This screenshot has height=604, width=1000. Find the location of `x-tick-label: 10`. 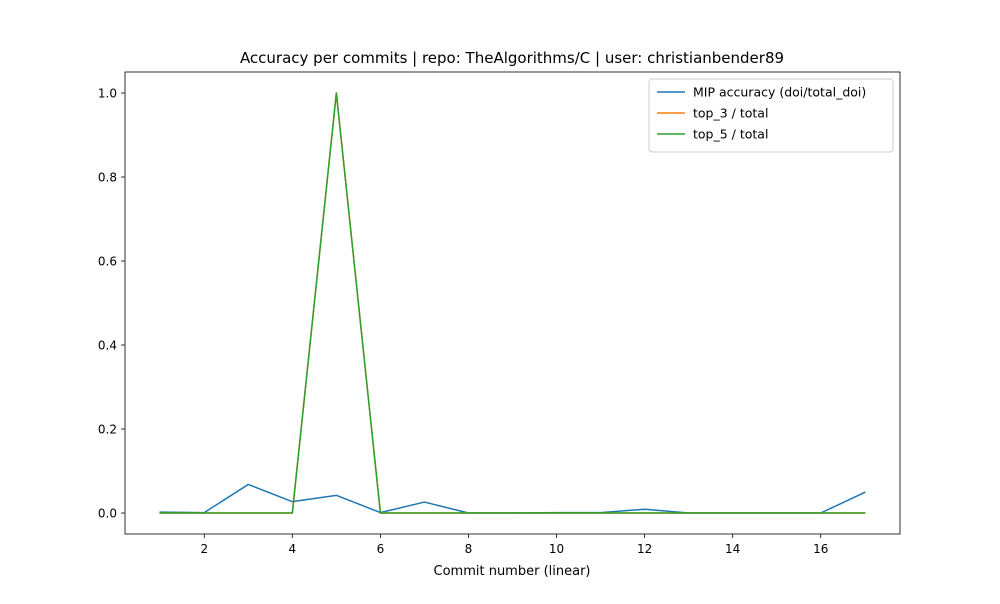

x-tick-label: 10 is located at coordinates (556, 549).